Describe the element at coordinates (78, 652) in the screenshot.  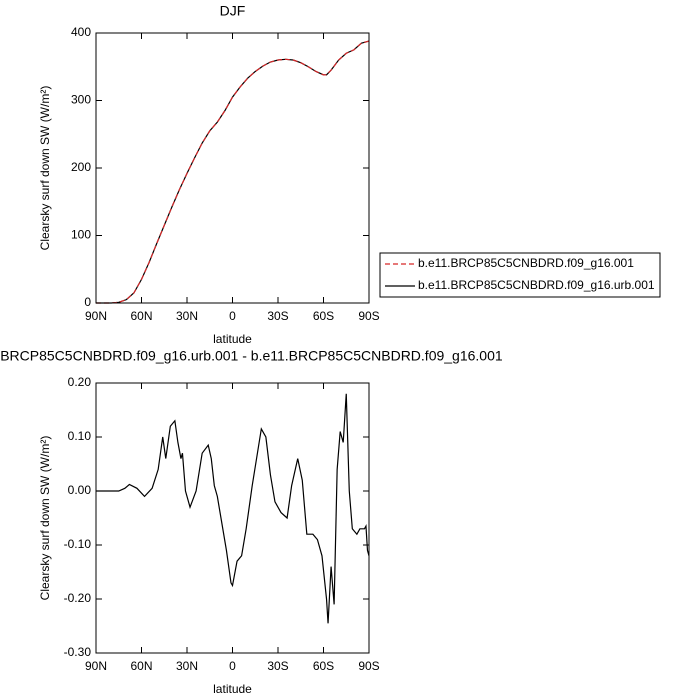
I see `y-tick-label: -0.30` at that location.